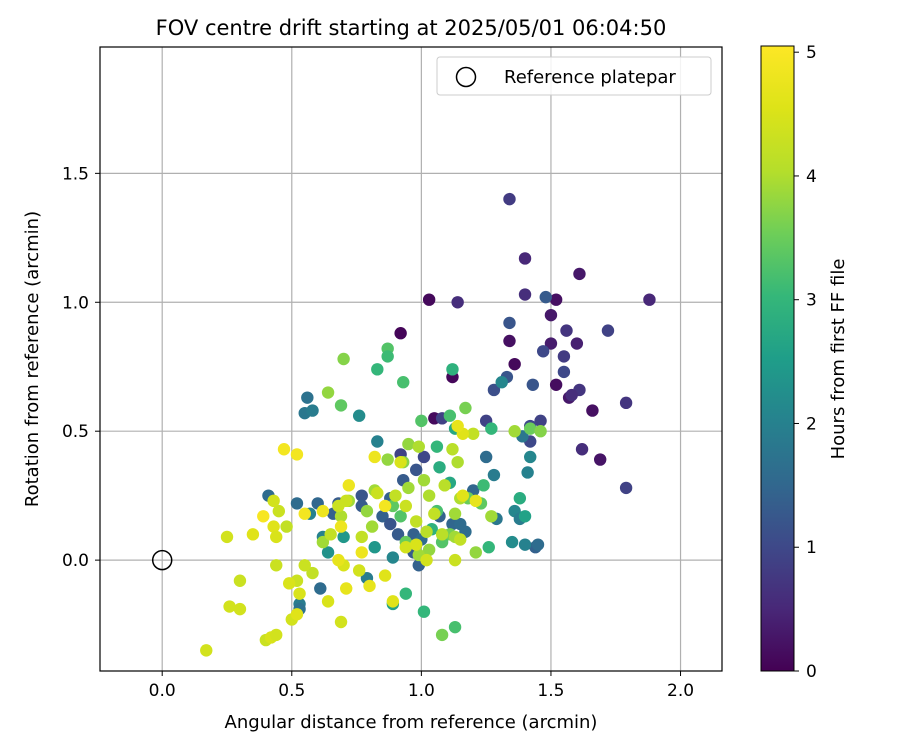  What do you see at coordinates (811, 53) in the screenshot?
I see `colorbar-tick-label: 5` at bounding box center [811, 53].